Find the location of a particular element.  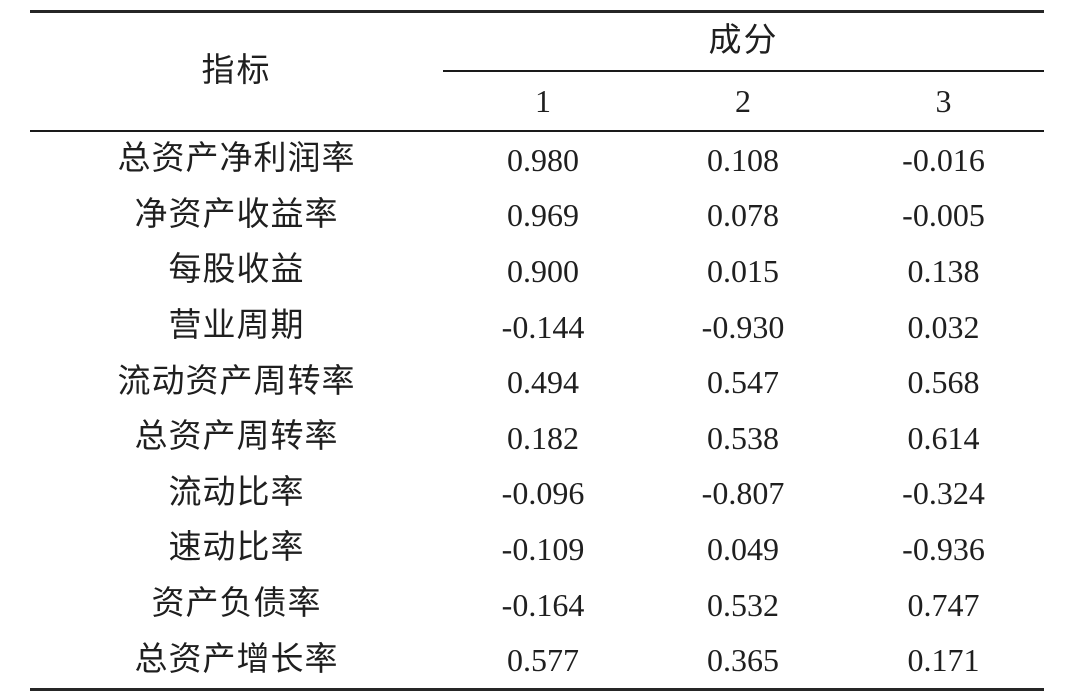

header-component-2: 2 is located at coordinates (743, 101).